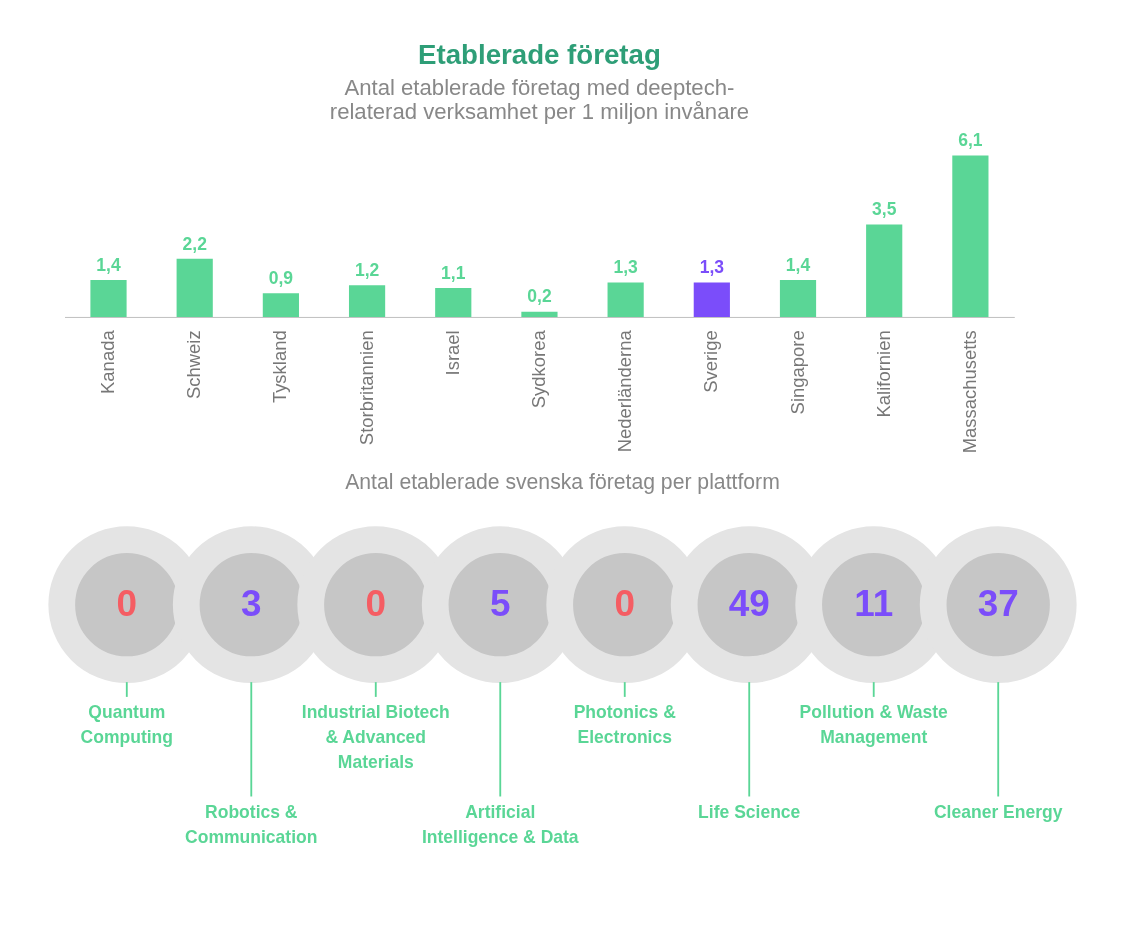  Describe the element at coordinates (874, 603) in the screenshot. I see `data-label: 11` at that location.